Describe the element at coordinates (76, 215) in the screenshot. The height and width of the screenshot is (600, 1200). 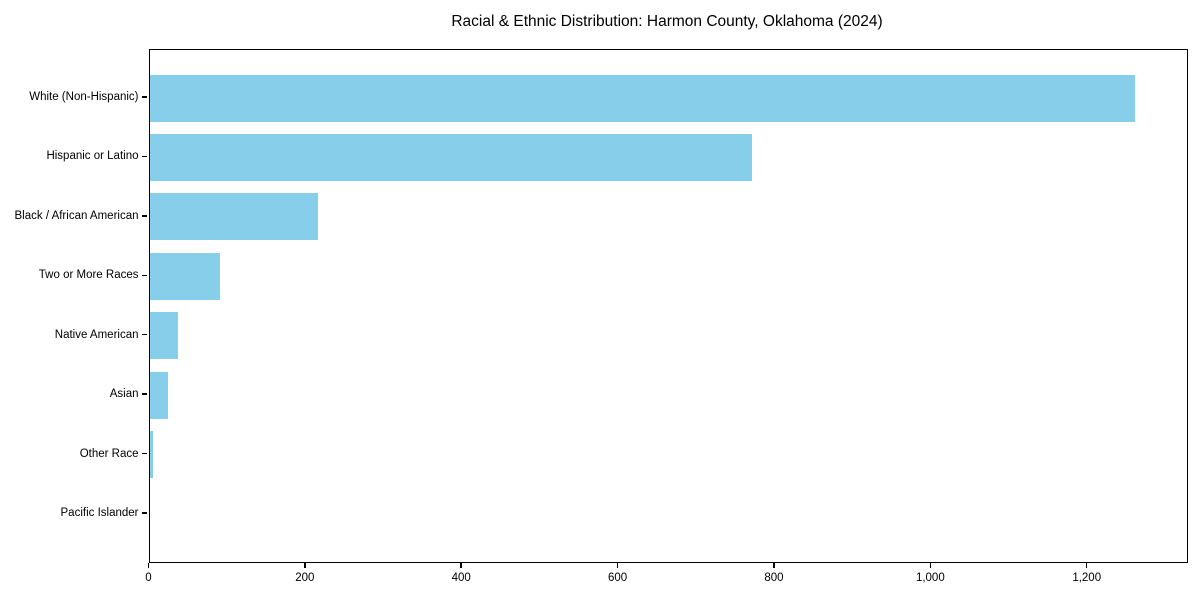
I see `y-tick-label: Black / African American` at that location.